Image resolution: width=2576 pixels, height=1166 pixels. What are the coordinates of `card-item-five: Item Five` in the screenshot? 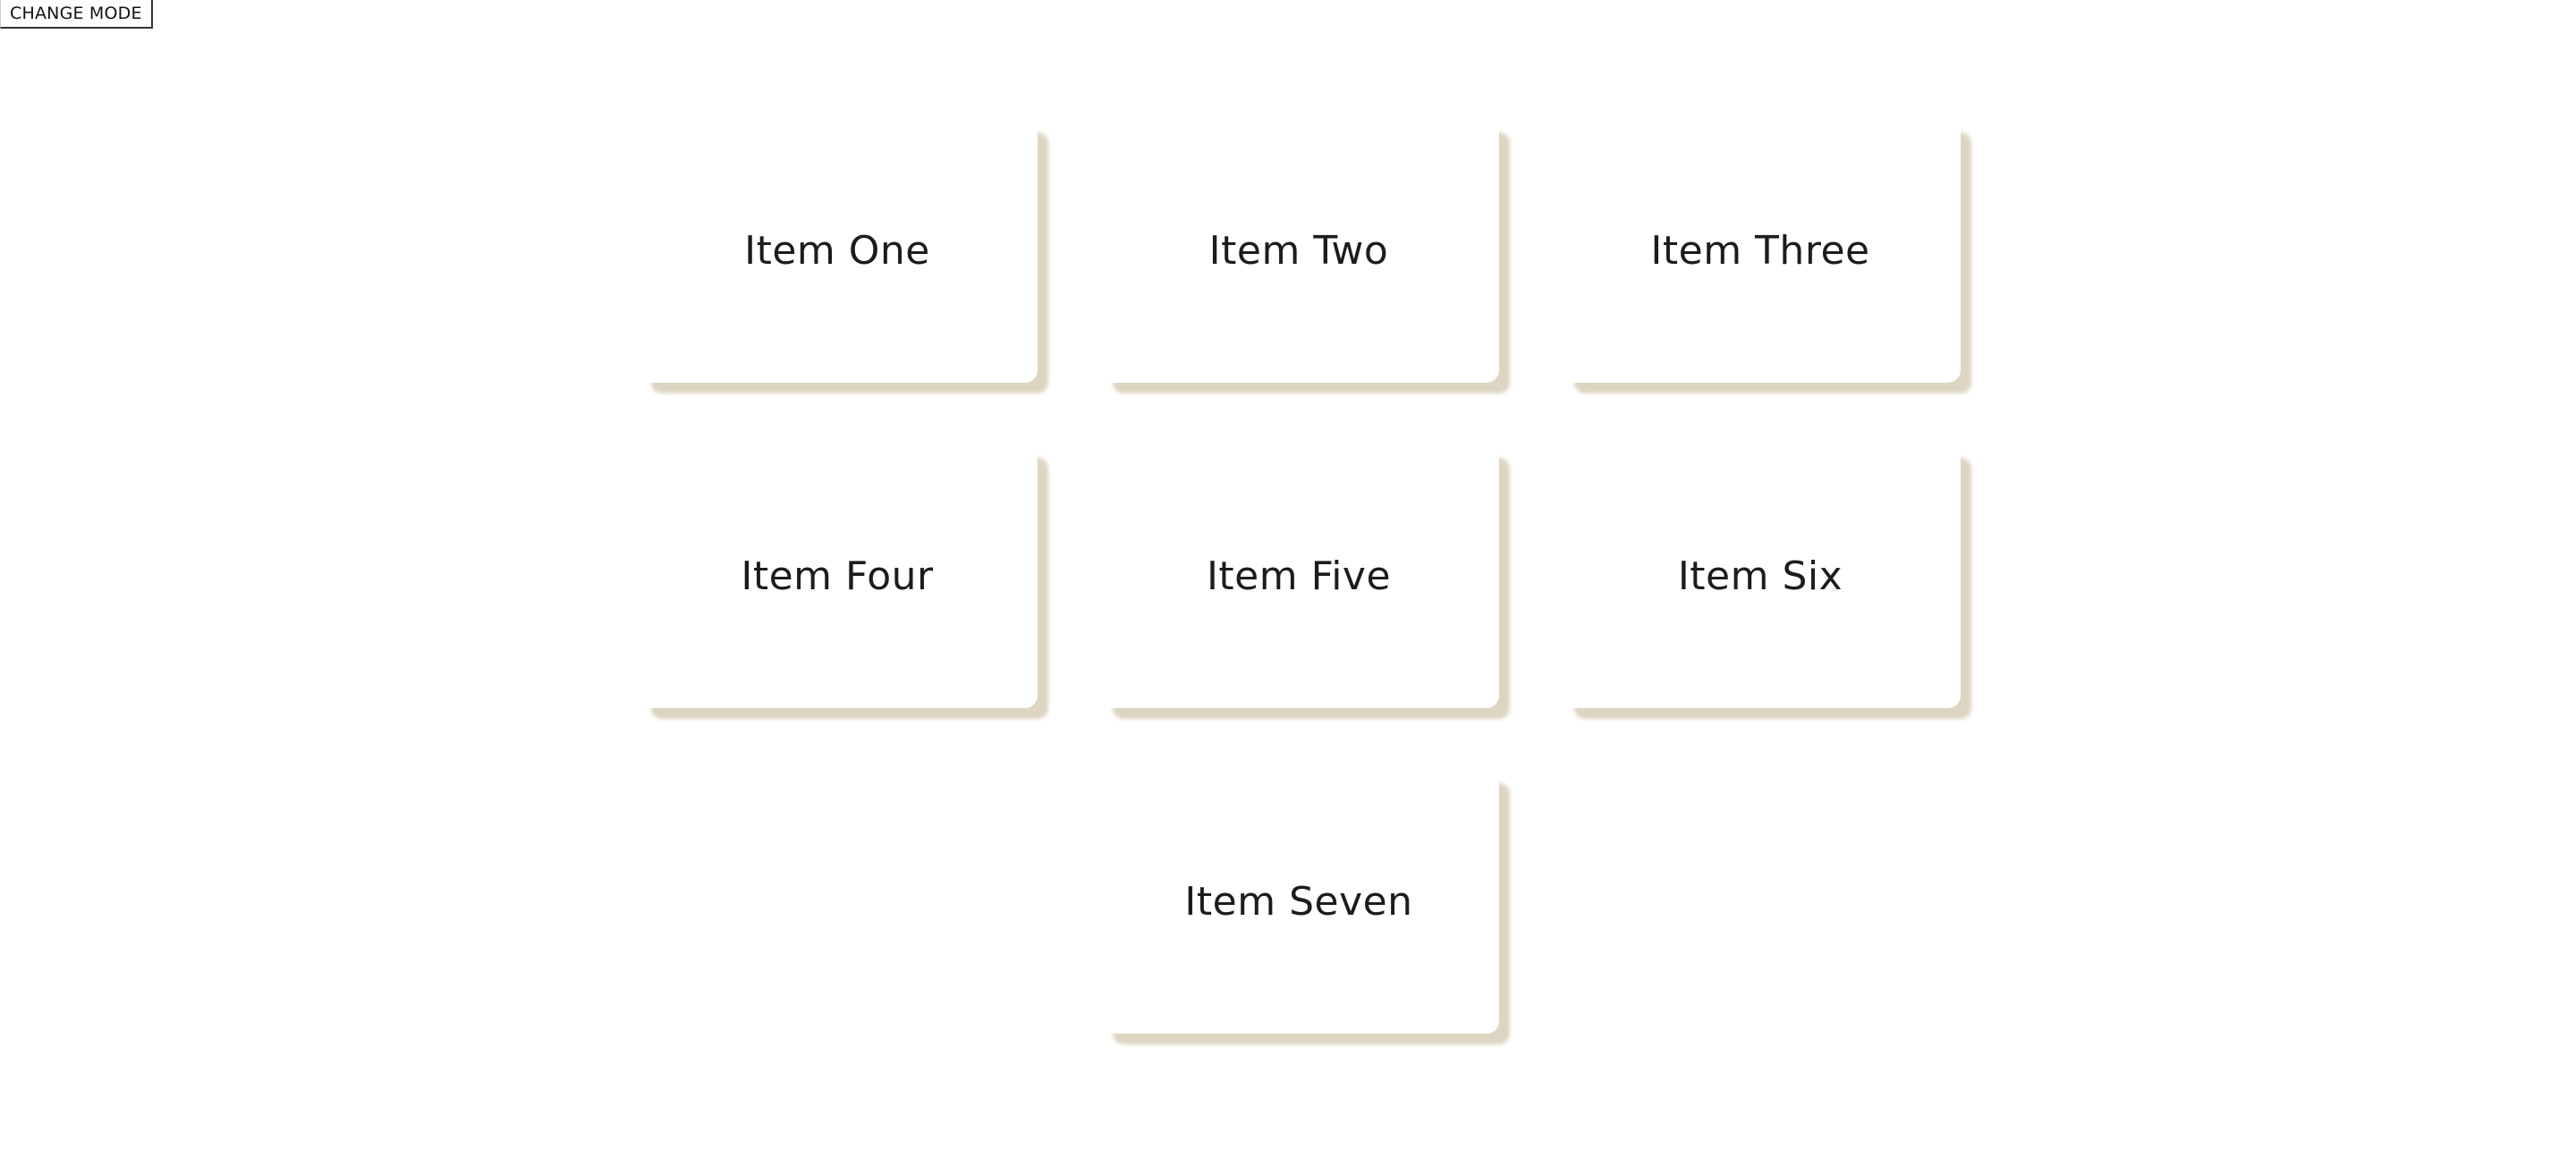 It's located at (1298, 576).